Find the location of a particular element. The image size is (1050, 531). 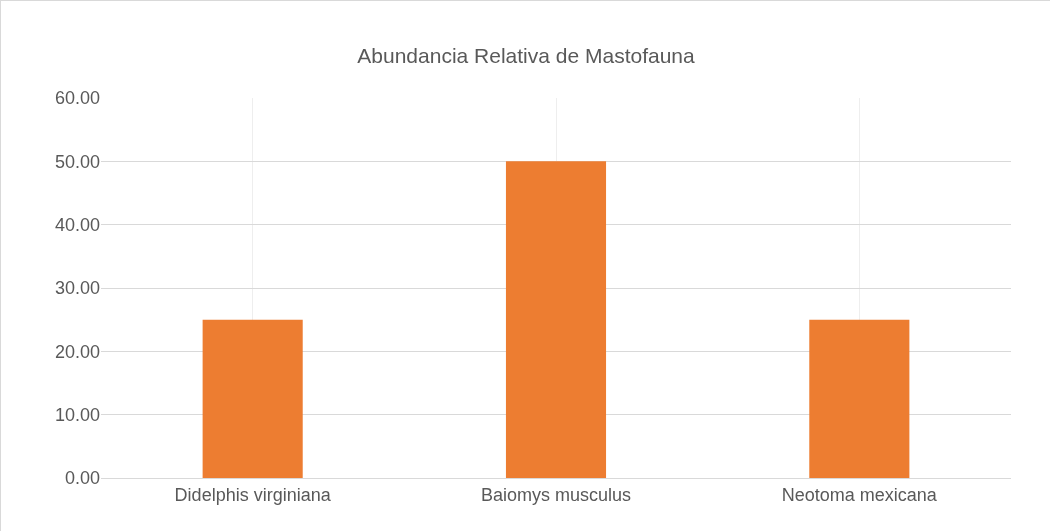

y-tick-label: 20.00 is located at coordinates (77, 351).